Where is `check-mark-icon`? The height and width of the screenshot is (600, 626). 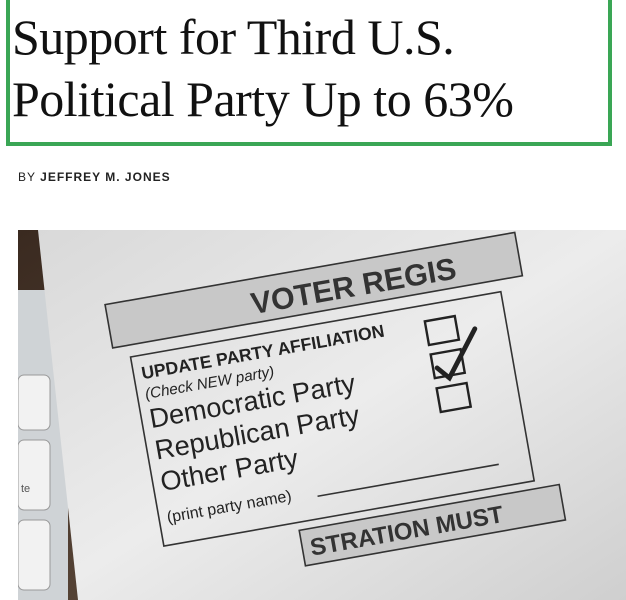
check-mark-icon is located at coordinates (456, 354).